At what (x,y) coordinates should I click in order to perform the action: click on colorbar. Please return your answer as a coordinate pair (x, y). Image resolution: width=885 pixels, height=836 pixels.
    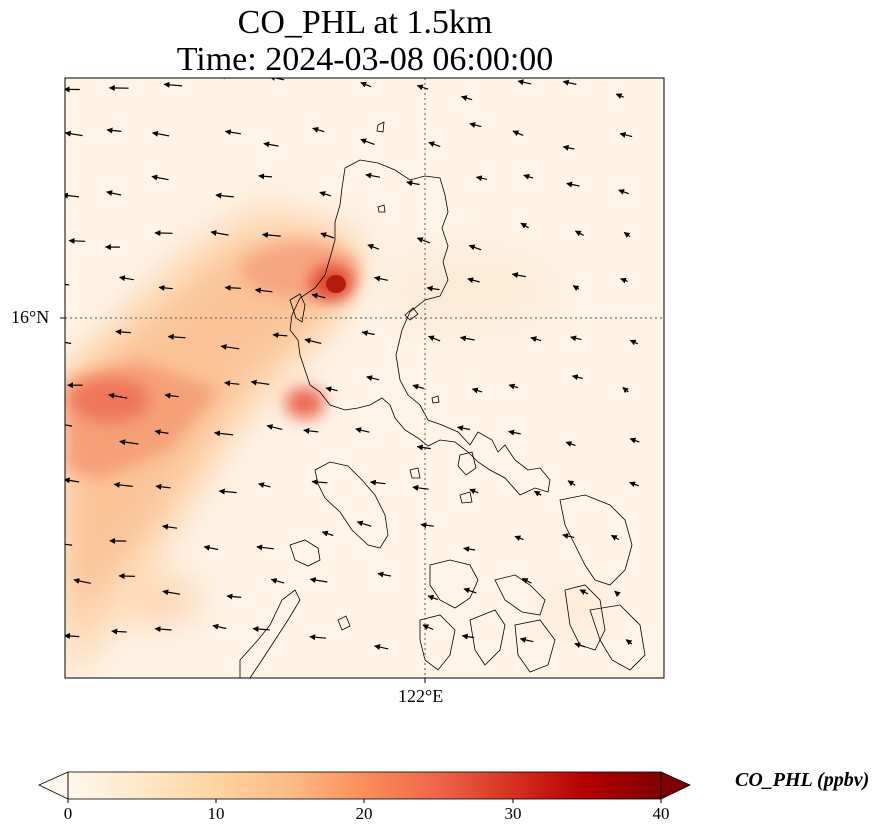
    Looking at the image, I should click on (364, 787).